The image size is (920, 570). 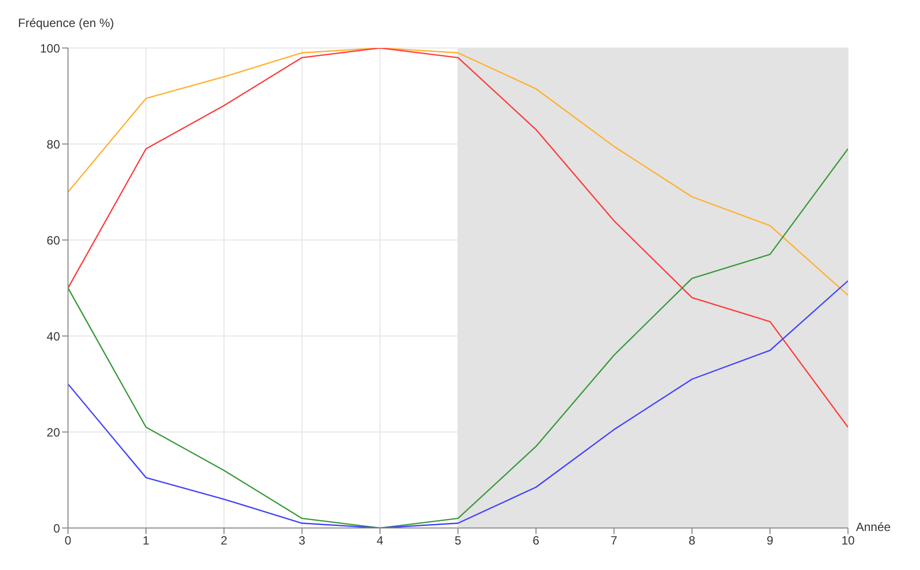 What do you see at coordinates (536, 541) in the screenshot?
I see `x-tick-label: 6` at bounding box center [536, 541].